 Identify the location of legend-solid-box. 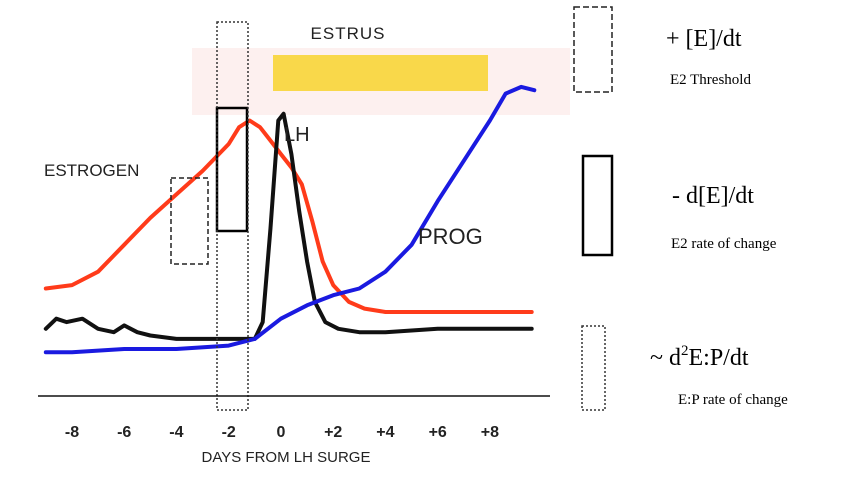
(597, 205).